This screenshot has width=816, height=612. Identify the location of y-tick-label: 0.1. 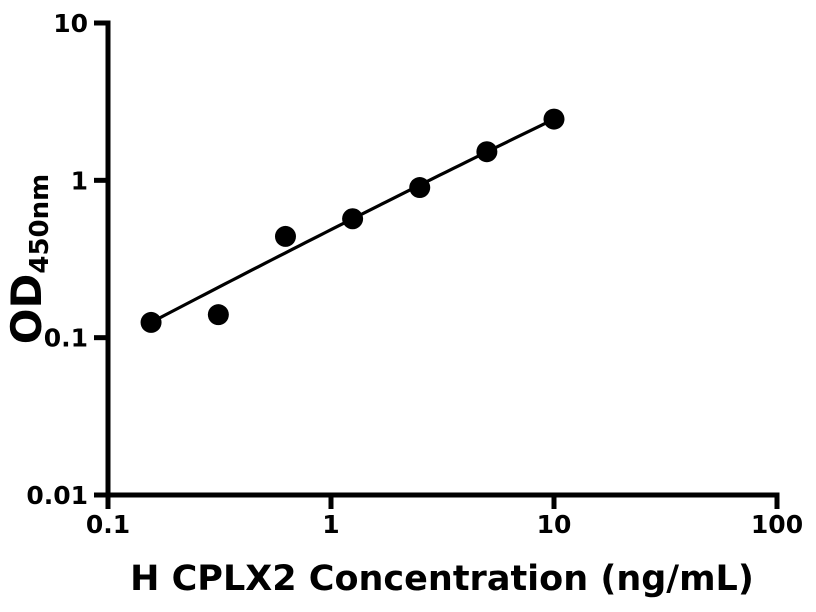
(66, 338).